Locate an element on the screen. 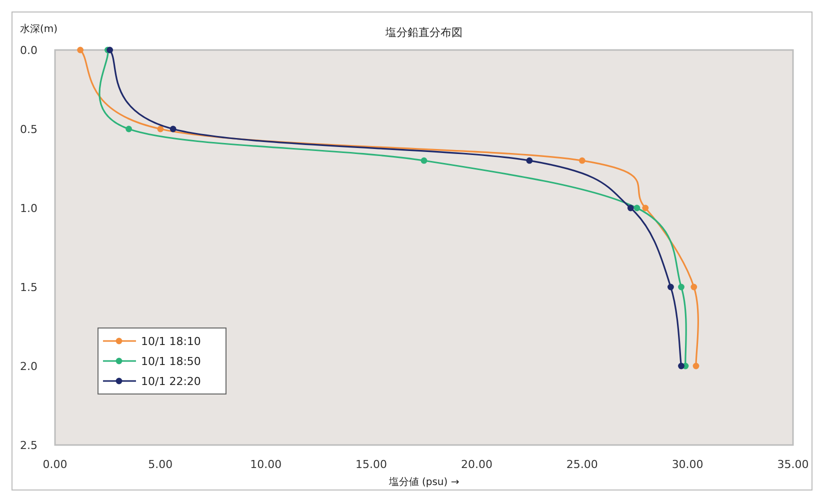 The width and height of the screenshot is (824, 494). y-tick-label: 1.0 is located at coordinates (29, 208).